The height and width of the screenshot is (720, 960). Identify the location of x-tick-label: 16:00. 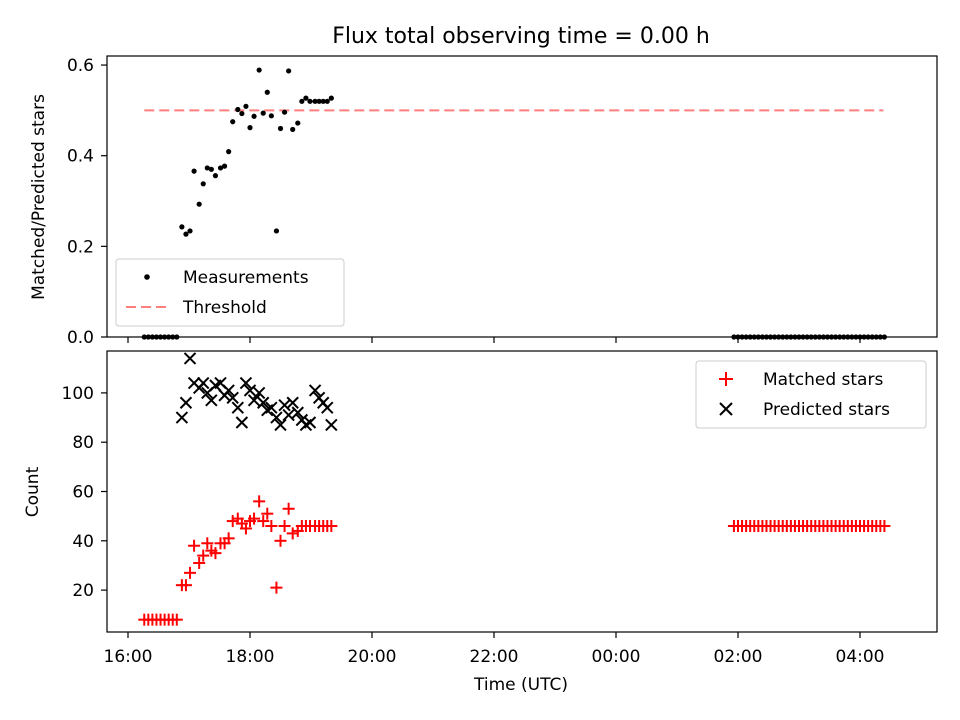
(128, 657).